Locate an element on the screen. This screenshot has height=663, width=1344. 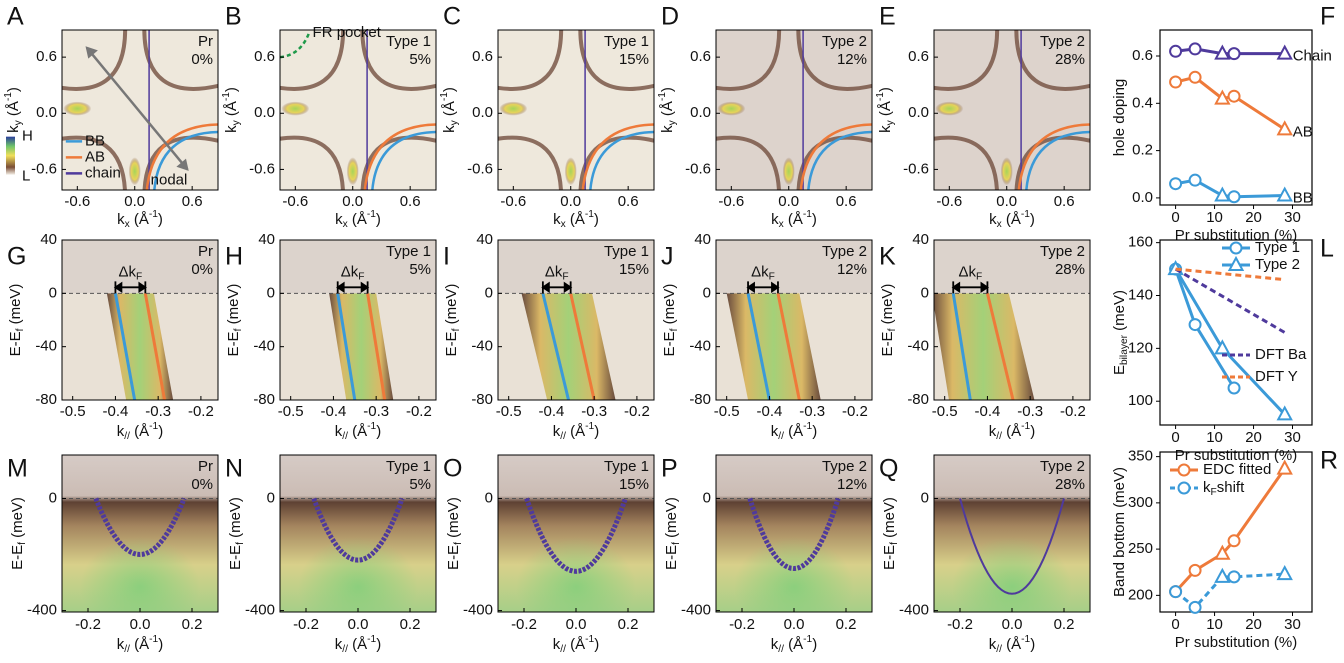
panel-letter: C is located at coordinates (452, 17).